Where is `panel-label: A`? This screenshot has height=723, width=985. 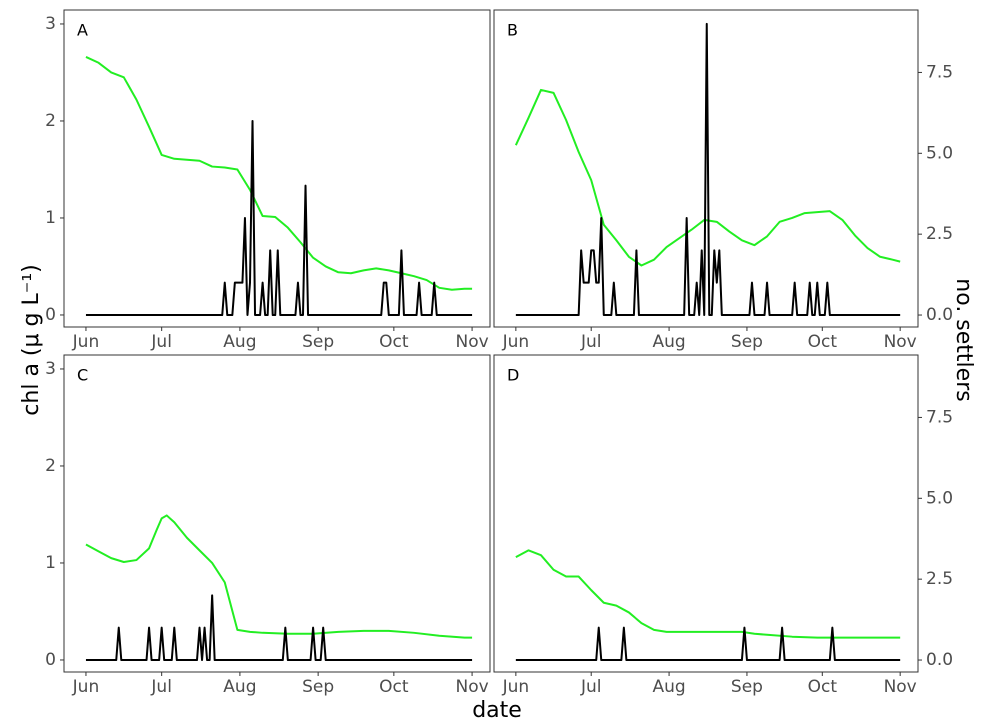
panel-label: A is located at coordinates (82, 30).